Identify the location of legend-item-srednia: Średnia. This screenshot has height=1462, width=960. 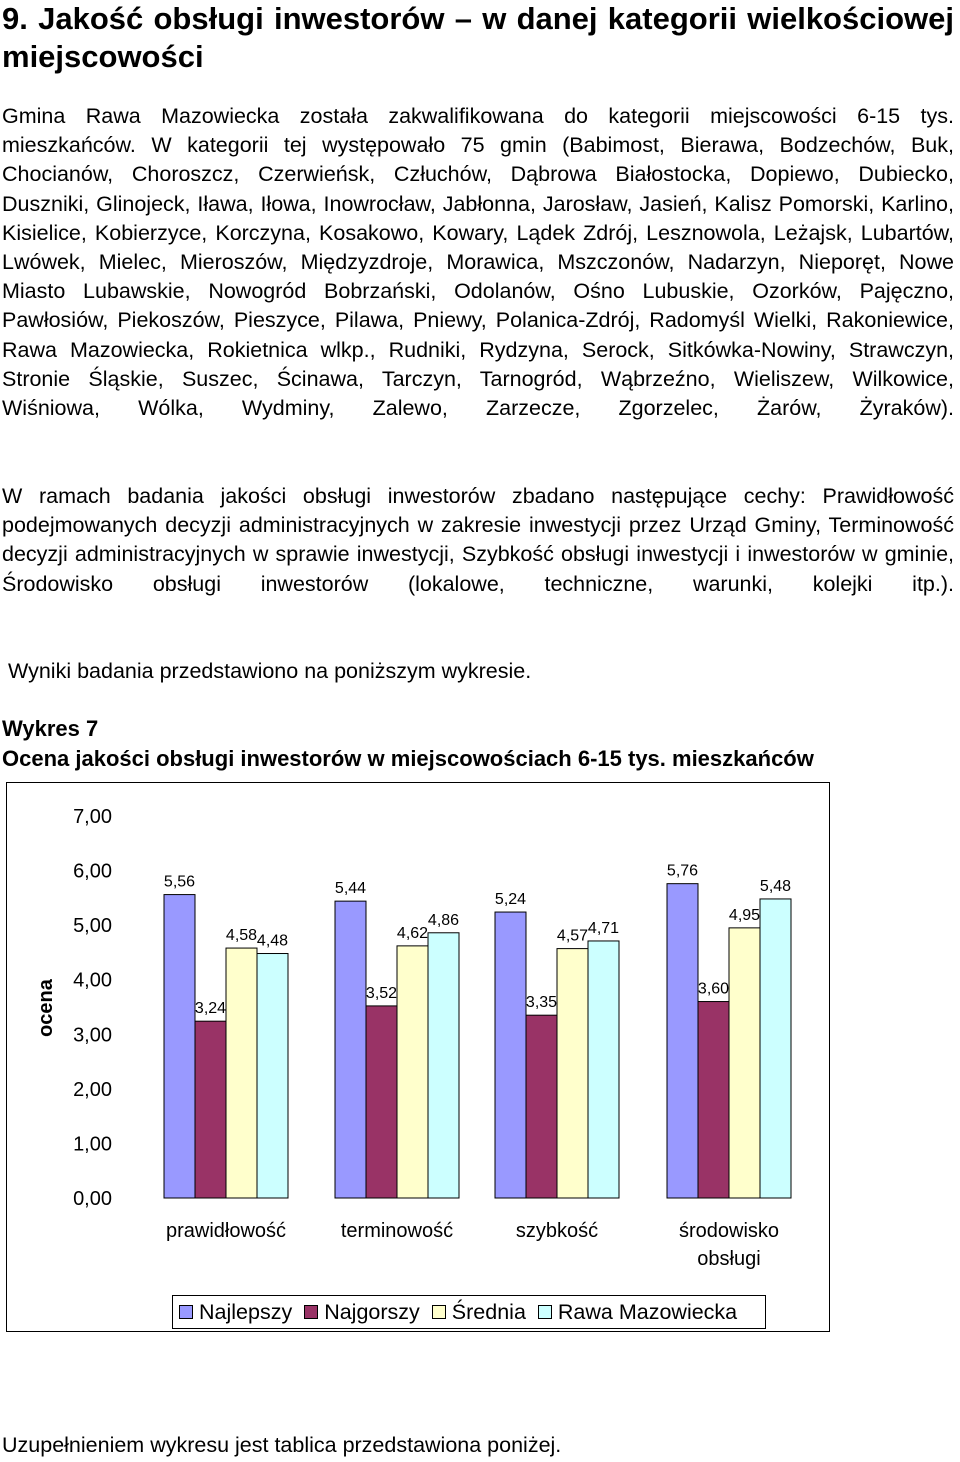
(478, 1312).